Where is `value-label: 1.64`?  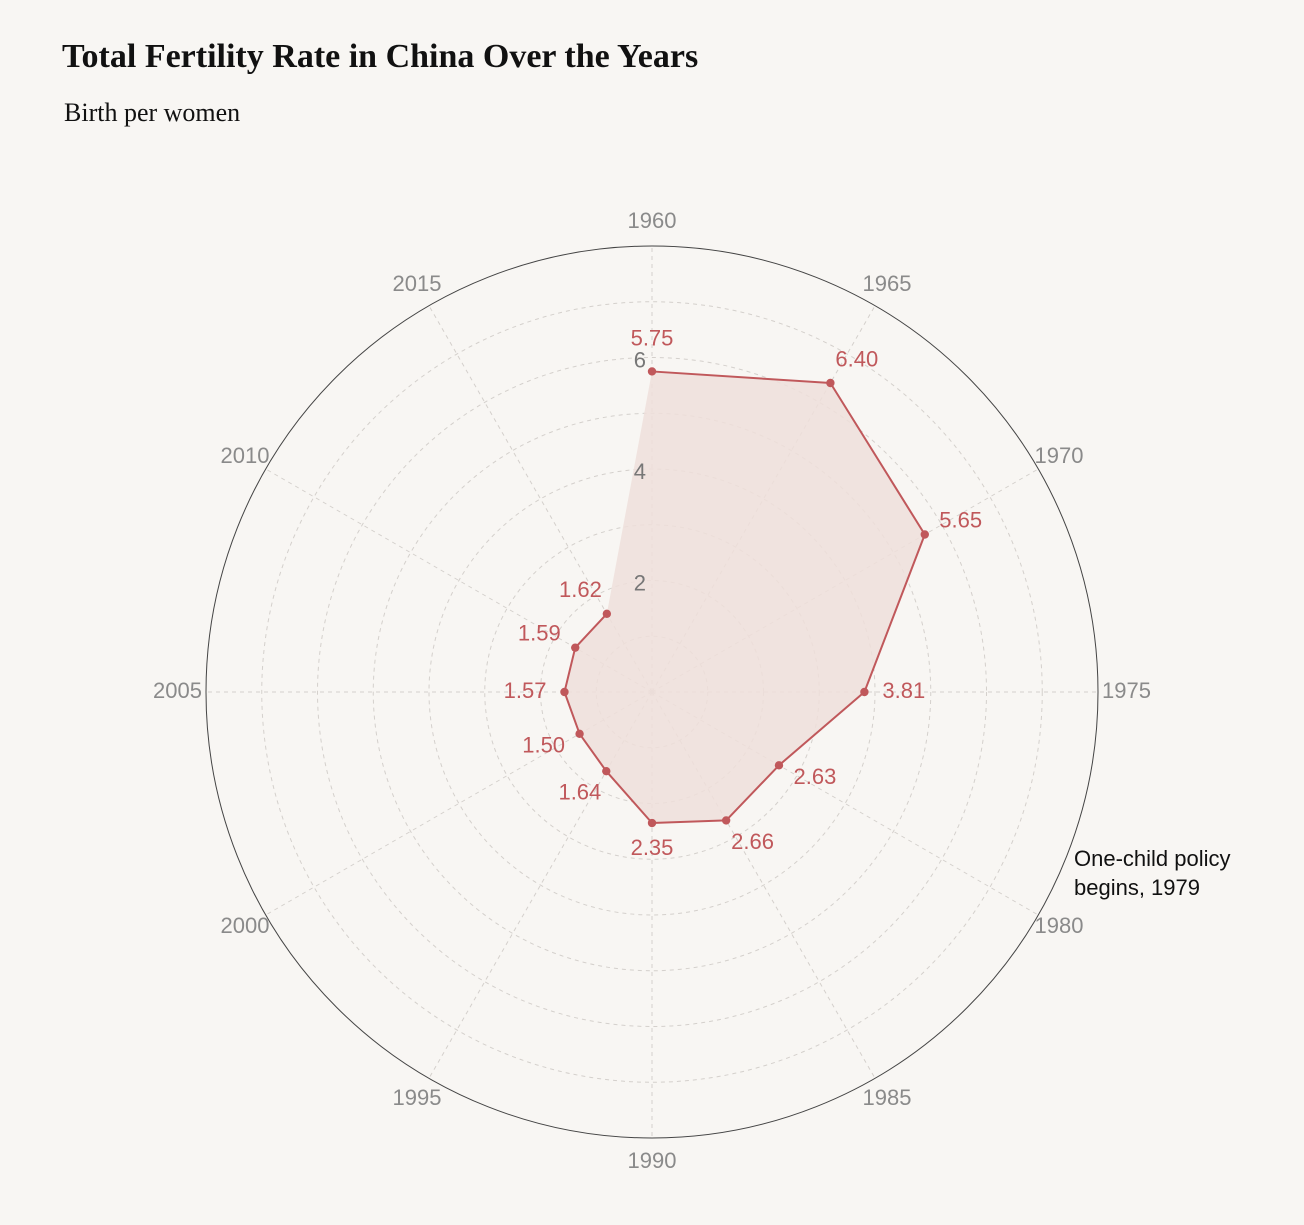 value-label: 1.64 is located at coordinates (579, 792).